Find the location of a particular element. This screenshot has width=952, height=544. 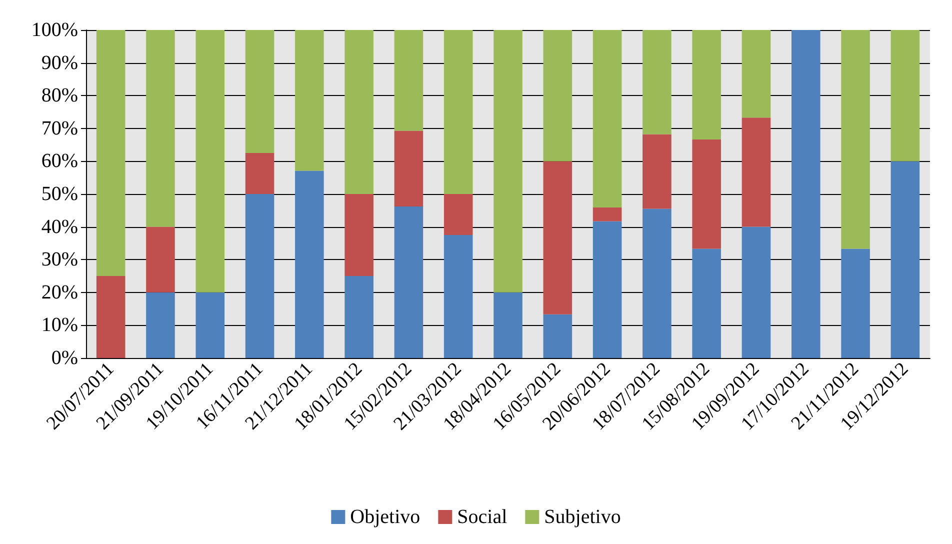

y-tick-label: 50% is located at coordinates (59, 194).